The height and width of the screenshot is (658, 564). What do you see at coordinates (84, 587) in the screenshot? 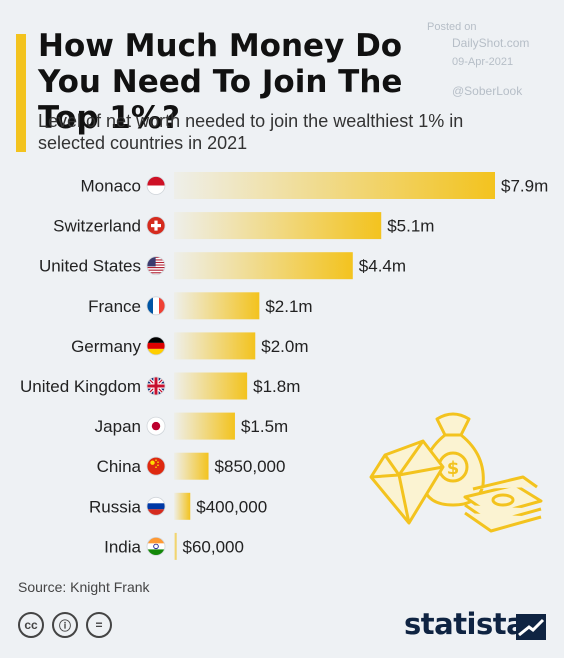
I see `source-note: Source: Knight Frank` at bounding box center [84, 587].